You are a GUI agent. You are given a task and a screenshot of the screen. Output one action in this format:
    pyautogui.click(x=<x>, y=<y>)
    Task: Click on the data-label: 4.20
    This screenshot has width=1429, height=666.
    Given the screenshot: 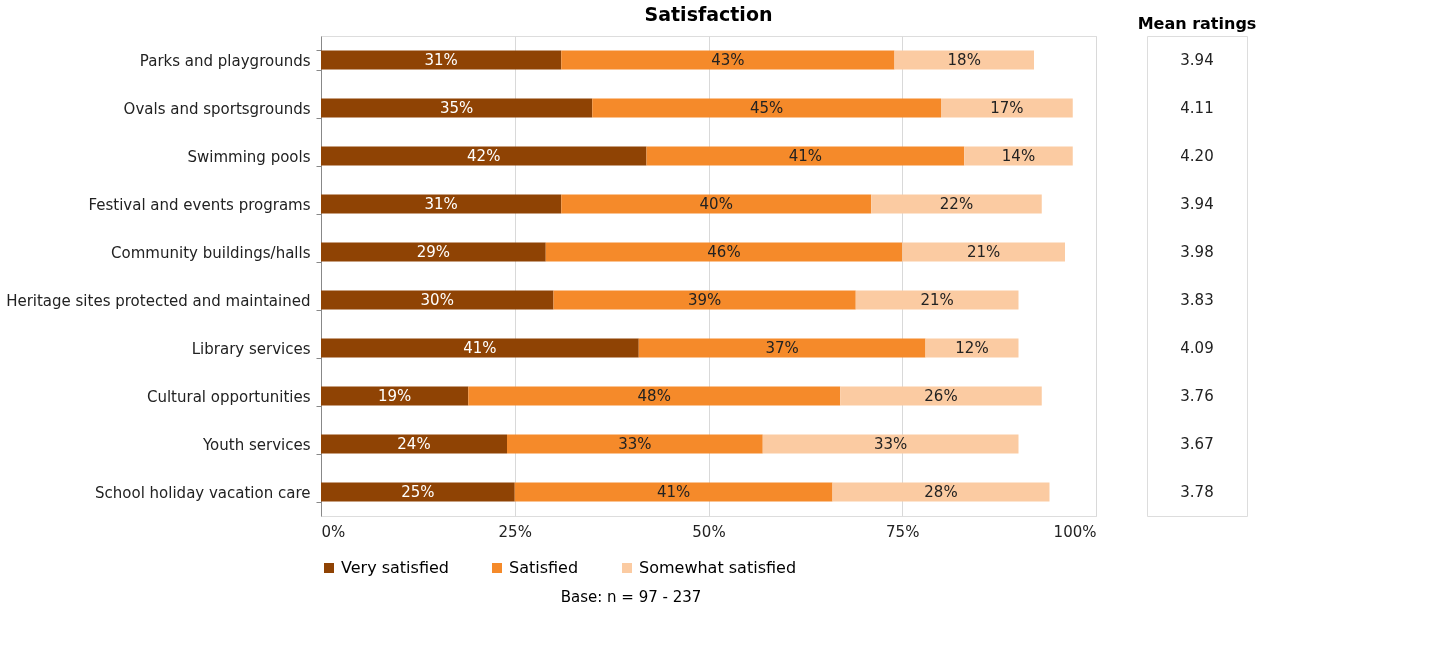 What is the action you would take?
    pyautogui.click(x=1197, y=156)
    